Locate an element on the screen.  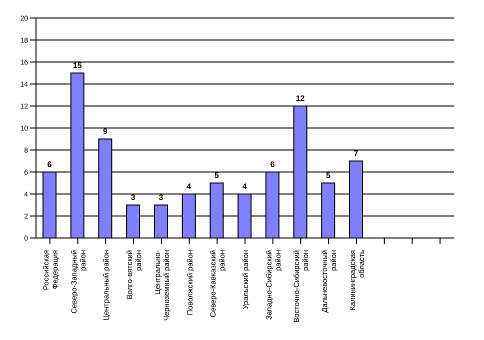
data-label: 12 is located at coordinates (301, 98).